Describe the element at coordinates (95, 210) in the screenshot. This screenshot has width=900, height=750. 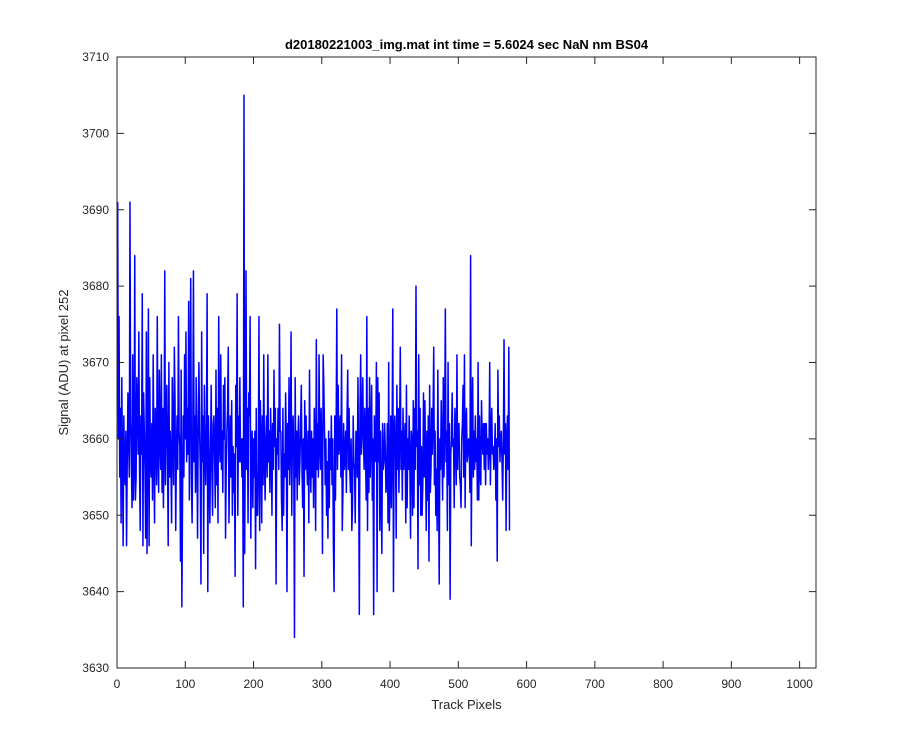
I see `y-tick-label-3690: 3690` at that location.